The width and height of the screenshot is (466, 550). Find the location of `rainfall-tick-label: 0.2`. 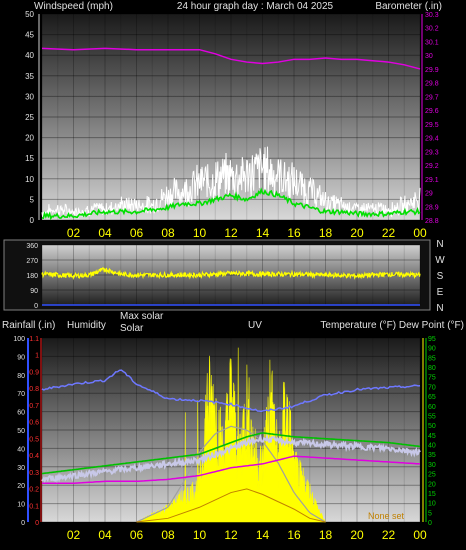

rainfall-tick-label: 0.2 is located at coordinates (34, 490).